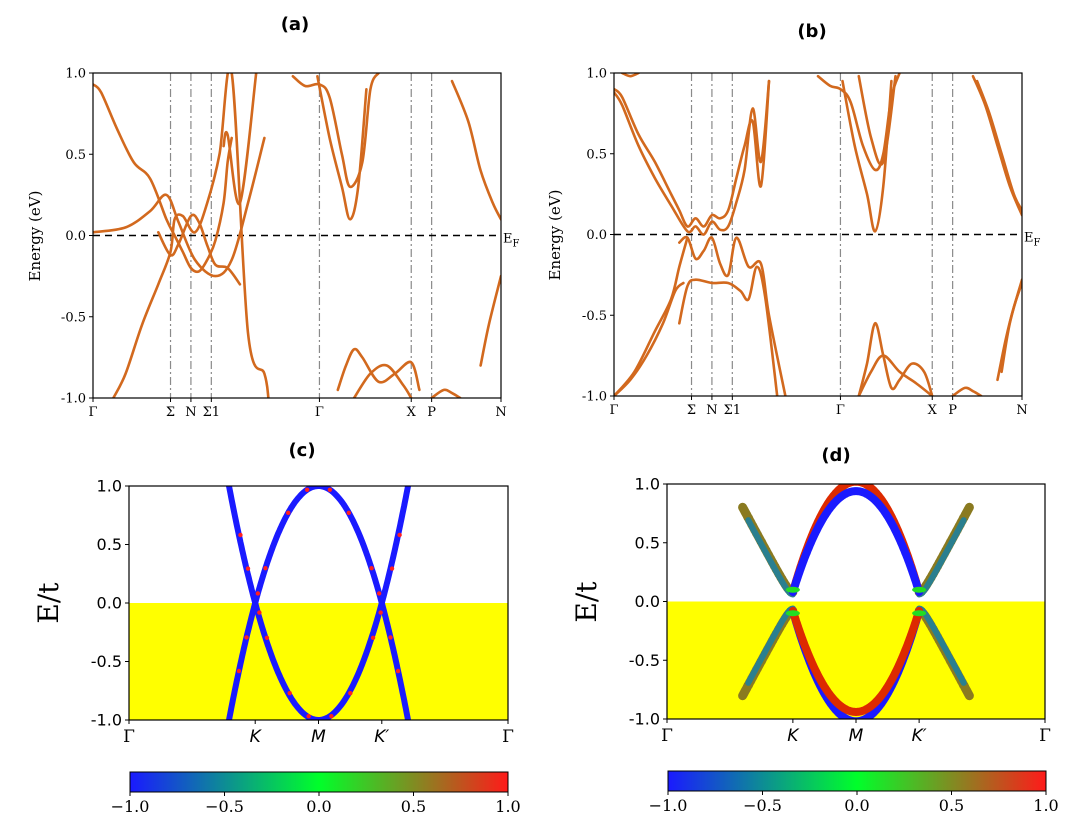 The width and height of the screenshot is (1079, 830). I want to click on panel-c-ytick-label: -0.5, so click(106, 661).